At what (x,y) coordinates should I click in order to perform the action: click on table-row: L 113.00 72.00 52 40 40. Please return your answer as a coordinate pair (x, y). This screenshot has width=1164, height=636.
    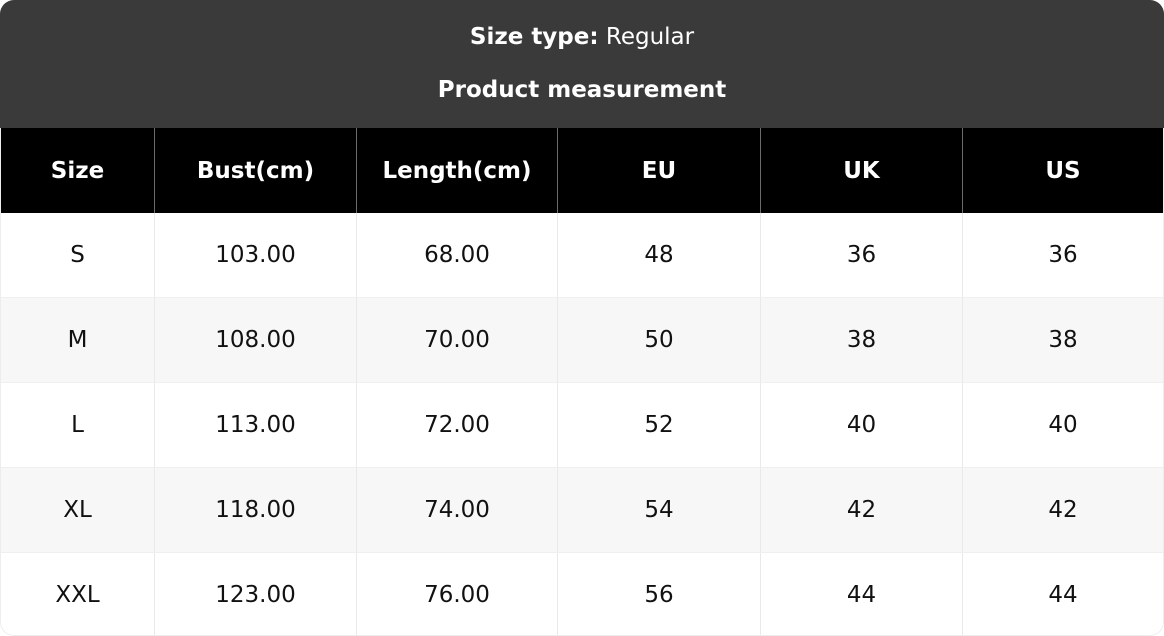
    Looking at the image, I should click on (582, 425).